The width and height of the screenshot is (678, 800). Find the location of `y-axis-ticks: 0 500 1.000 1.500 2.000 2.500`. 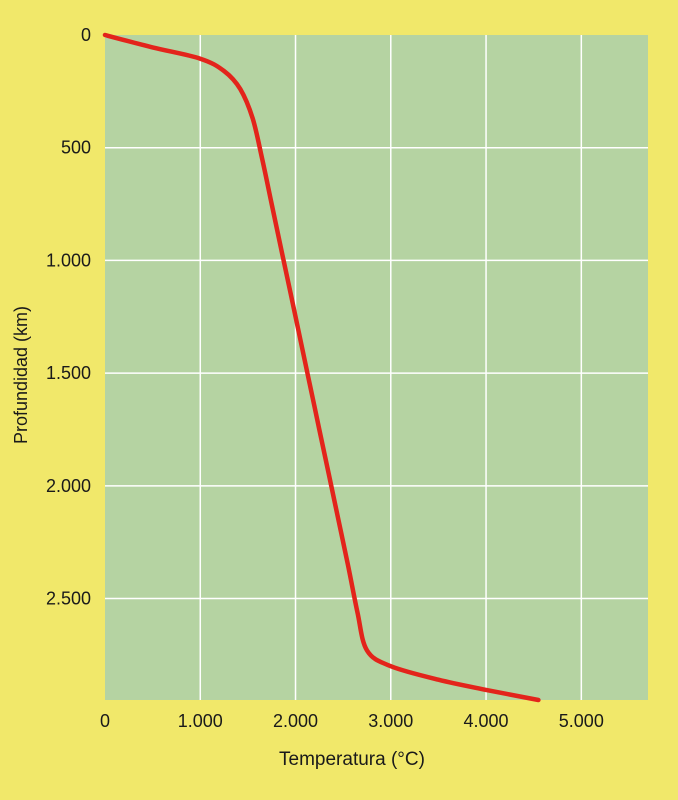

y-axis-ticks: 0 500 1.000 1.500 2.000 2.500 is located at coordinates (68, 317).